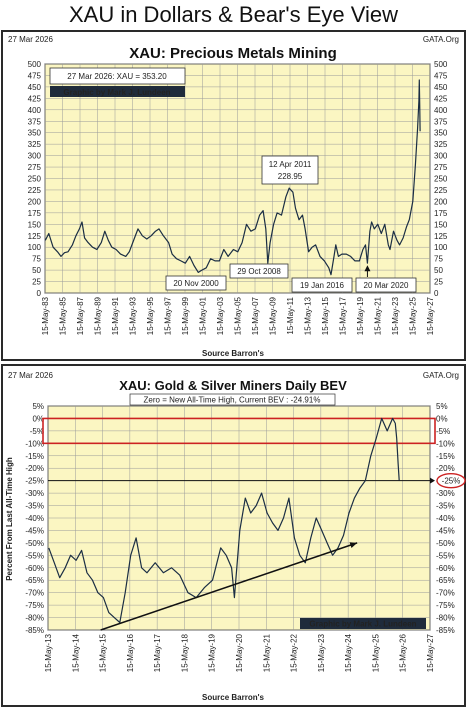  What do you see at coordinates (117, 76) in the screenshot?
I see `info-box-text: 27 Mar 2026: XAU = 353.20` at bounding box center [117, 76].